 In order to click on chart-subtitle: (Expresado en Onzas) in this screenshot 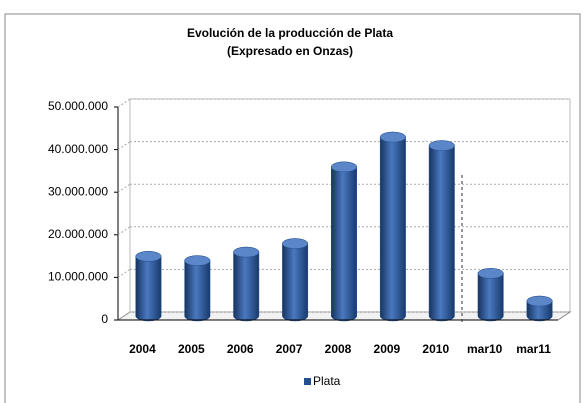, I will do `click(290, 51)`.